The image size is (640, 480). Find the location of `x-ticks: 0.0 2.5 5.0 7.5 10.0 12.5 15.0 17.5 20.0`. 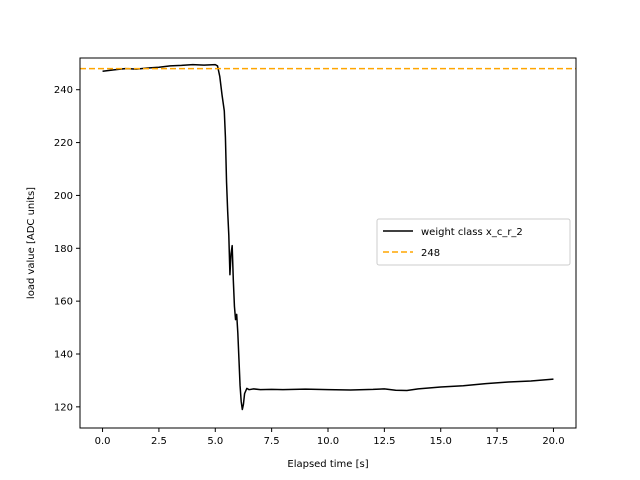

x-ticks: 0.0 2.5 5.0 7.5 10.0 12.5 15.0 17.5 20.0 is located at coordinates (330, 437).